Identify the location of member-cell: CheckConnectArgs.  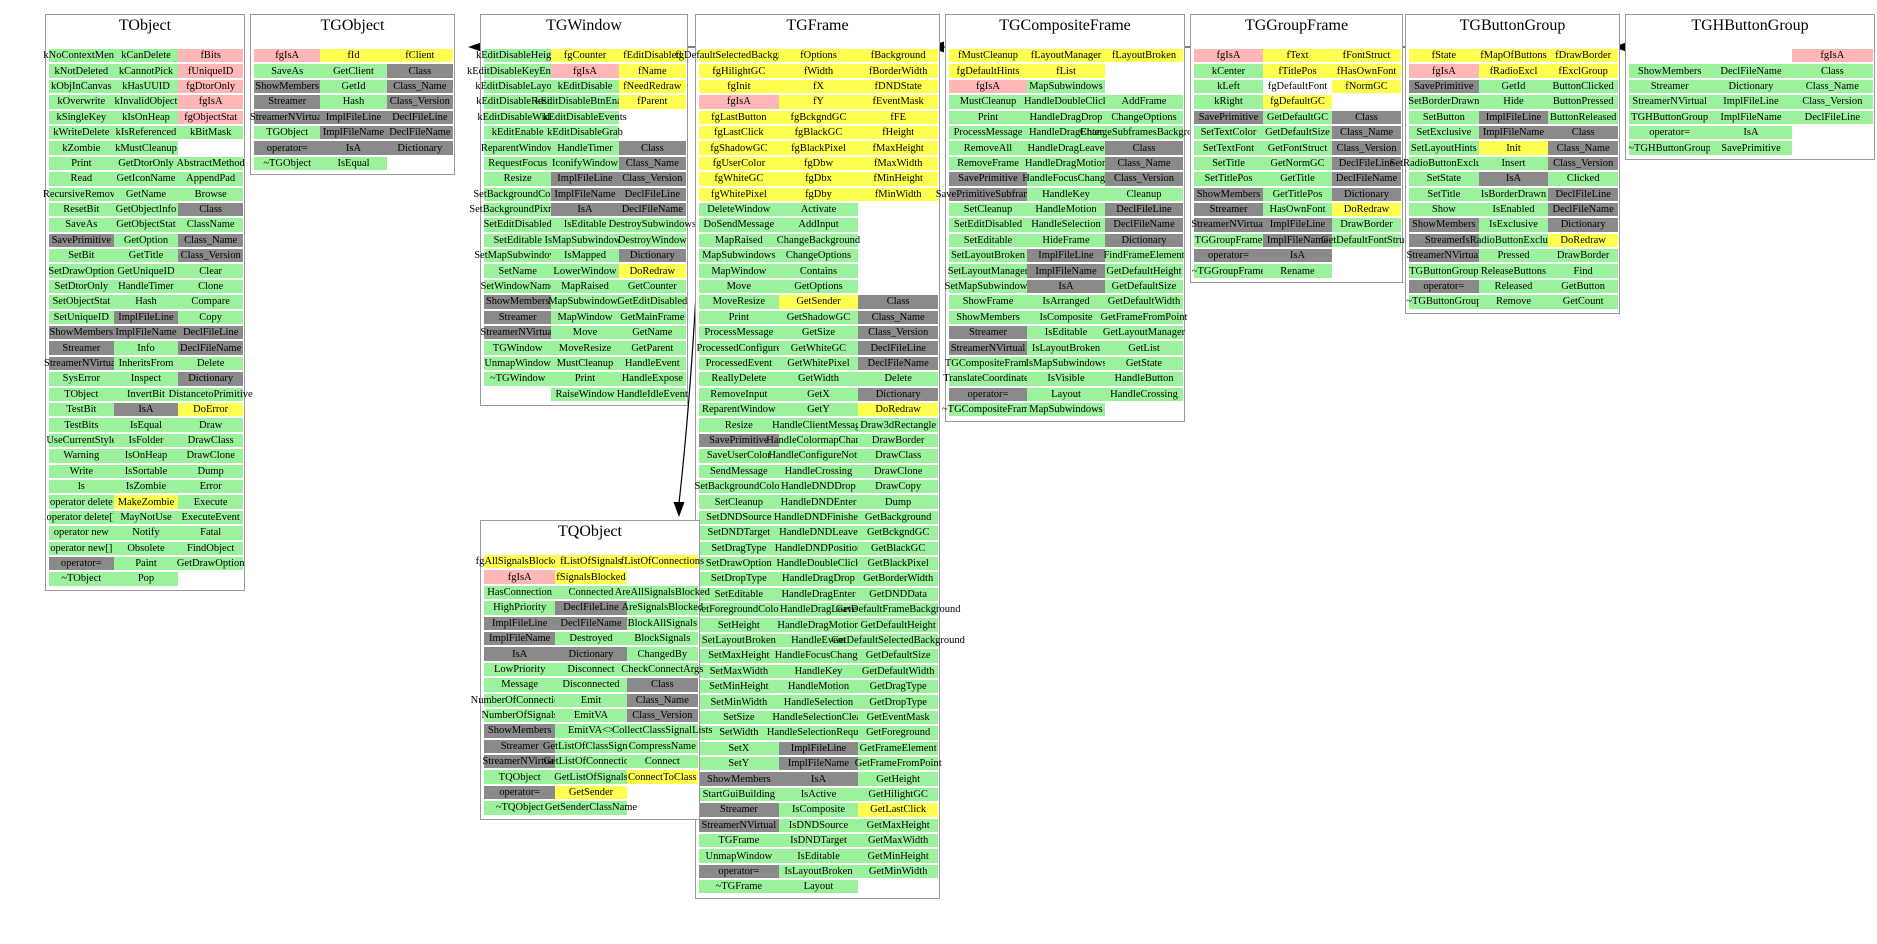
(662, 669).